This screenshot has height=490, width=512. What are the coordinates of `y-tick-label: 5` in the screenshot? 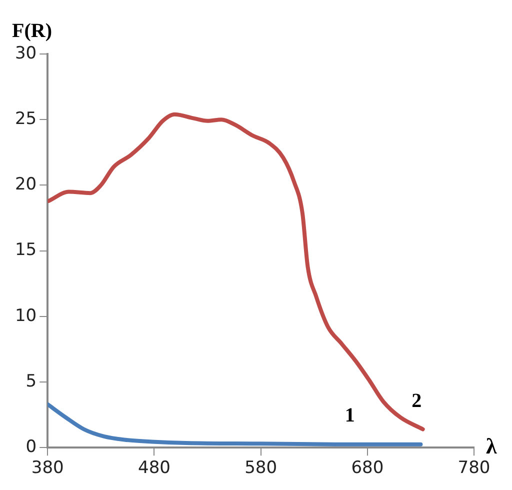 It's located at (31, 381).